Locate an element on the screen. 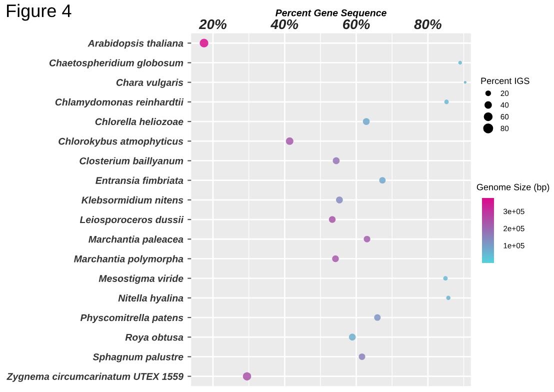  color-bar-title: Genome Size (bp) is located at coordinates (513, 188).